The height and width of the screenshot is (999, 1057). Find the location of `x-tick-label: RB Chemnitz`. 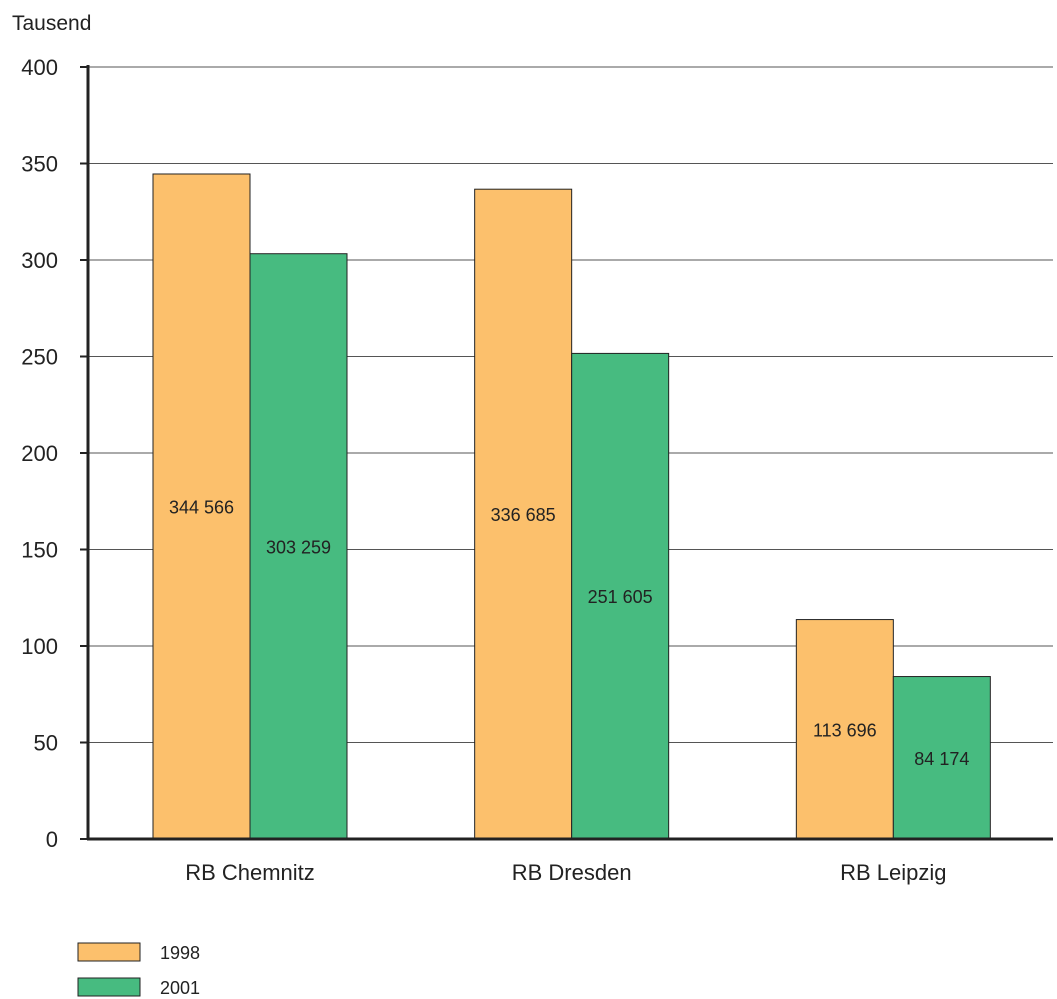

x-tick-label: RB Chemnitz is located at coordinates (250, 872).